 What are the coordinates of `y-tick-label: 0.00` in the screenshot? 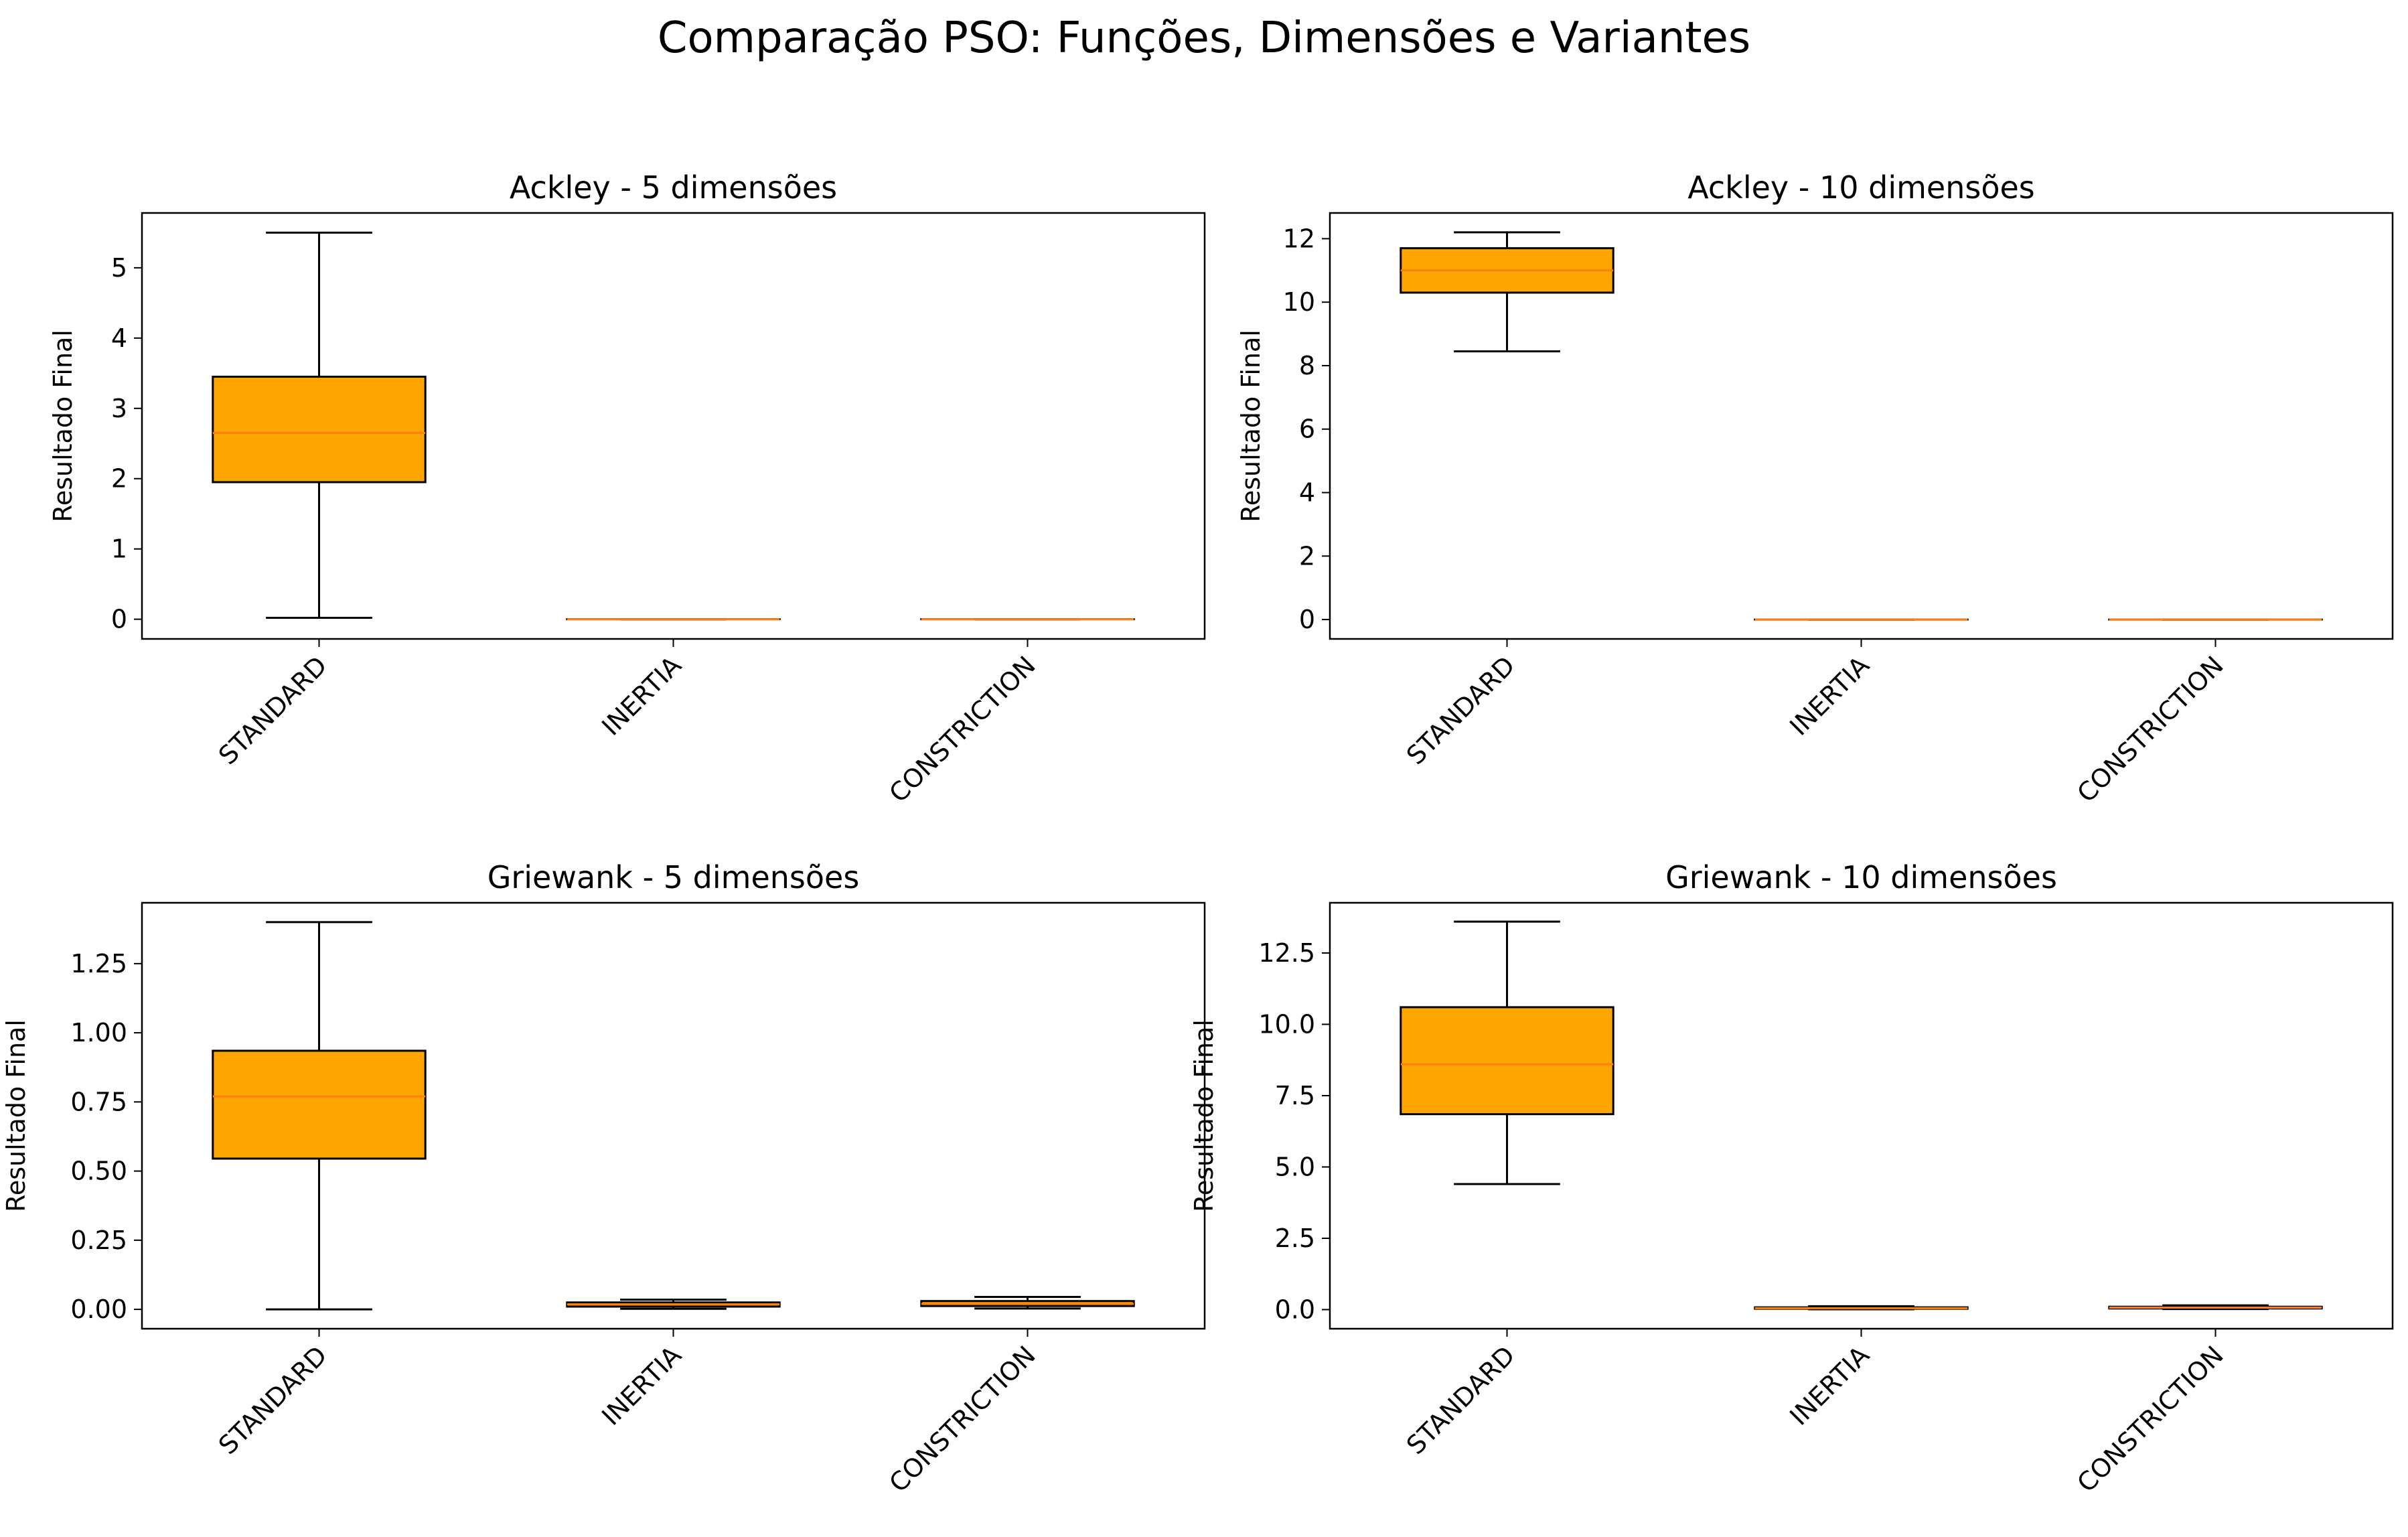 It's located at (98, 1309).